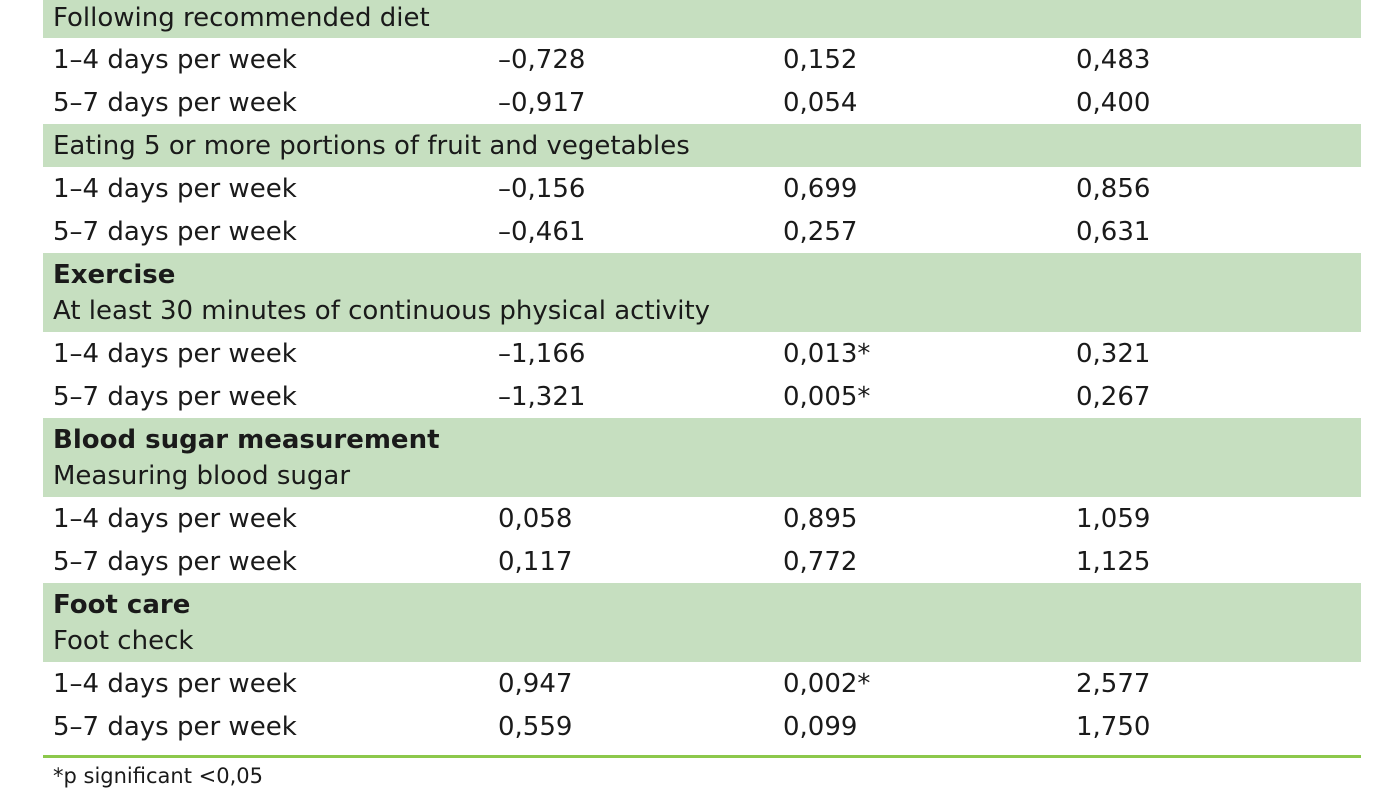 This screenshot has height=788, width=1400. What do you see at coordinates (535, 562) in the screenshot?
I see `b-value: 0,117` at bounding box center [535, 562].